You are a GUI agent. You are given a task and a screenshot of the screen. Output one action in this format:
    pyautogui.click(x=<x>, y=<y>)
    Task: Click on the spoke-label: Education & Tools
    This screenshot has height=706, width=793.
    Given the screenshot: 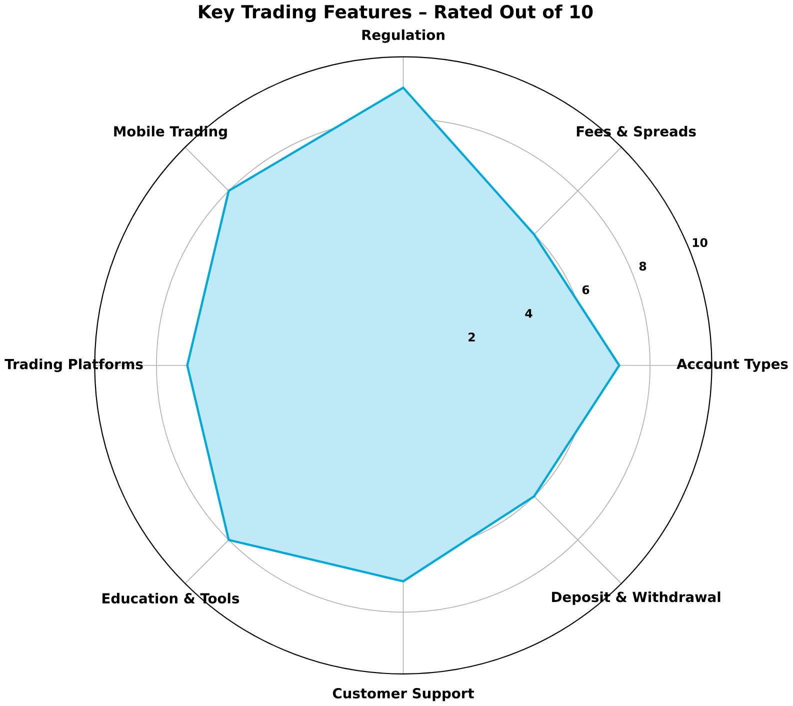 What is the action you would take?
    pyautogui.click(x=171, y=598)
    